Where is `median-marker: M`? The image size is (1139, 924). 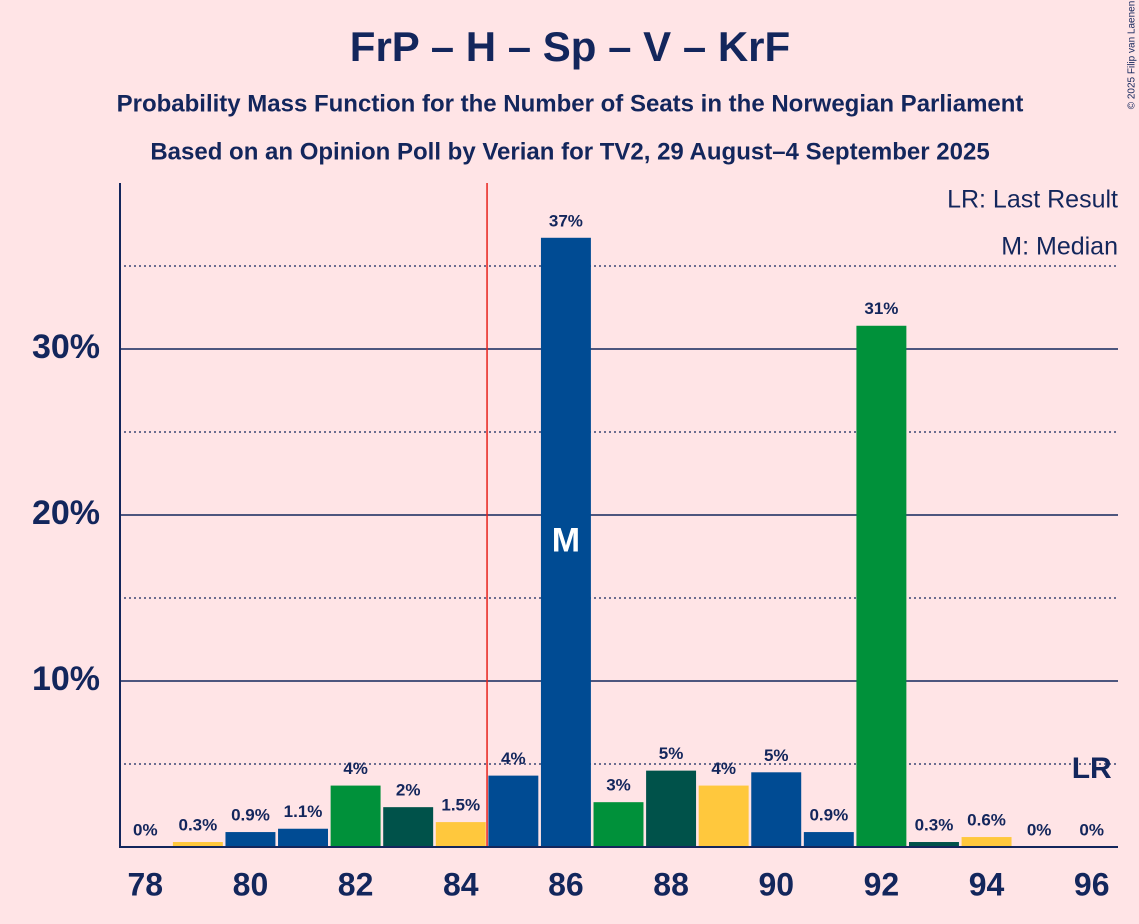 median-marker: M is located at coordinates (566, 540).